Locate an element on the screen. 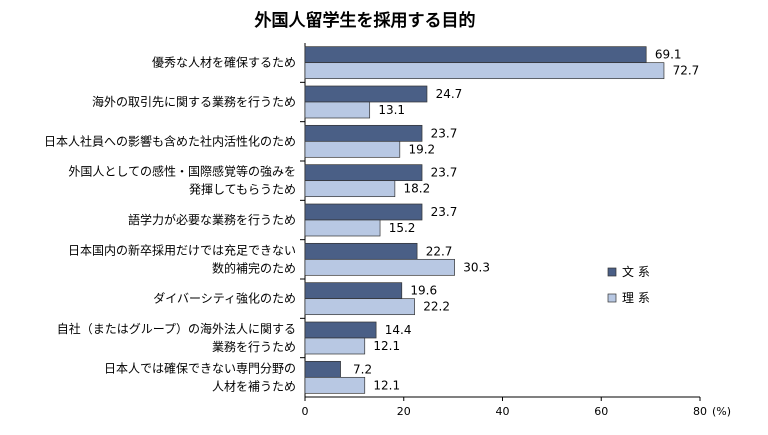  category-label: 日本人社員への影響も含めた社内活性化のため is located at coordinates (170, 140).